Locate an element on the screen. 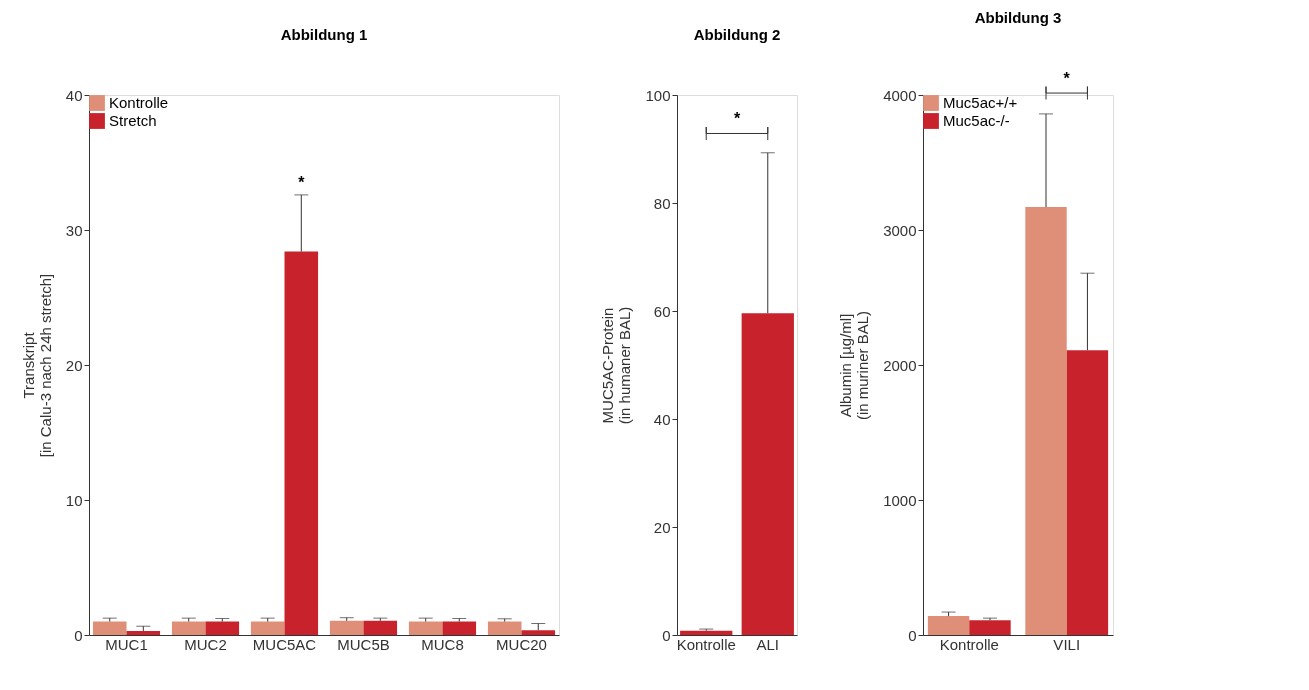 This screenshot has width=1309, height=690. x-tick-label: MUC2 is located at coordinates (205, 644).